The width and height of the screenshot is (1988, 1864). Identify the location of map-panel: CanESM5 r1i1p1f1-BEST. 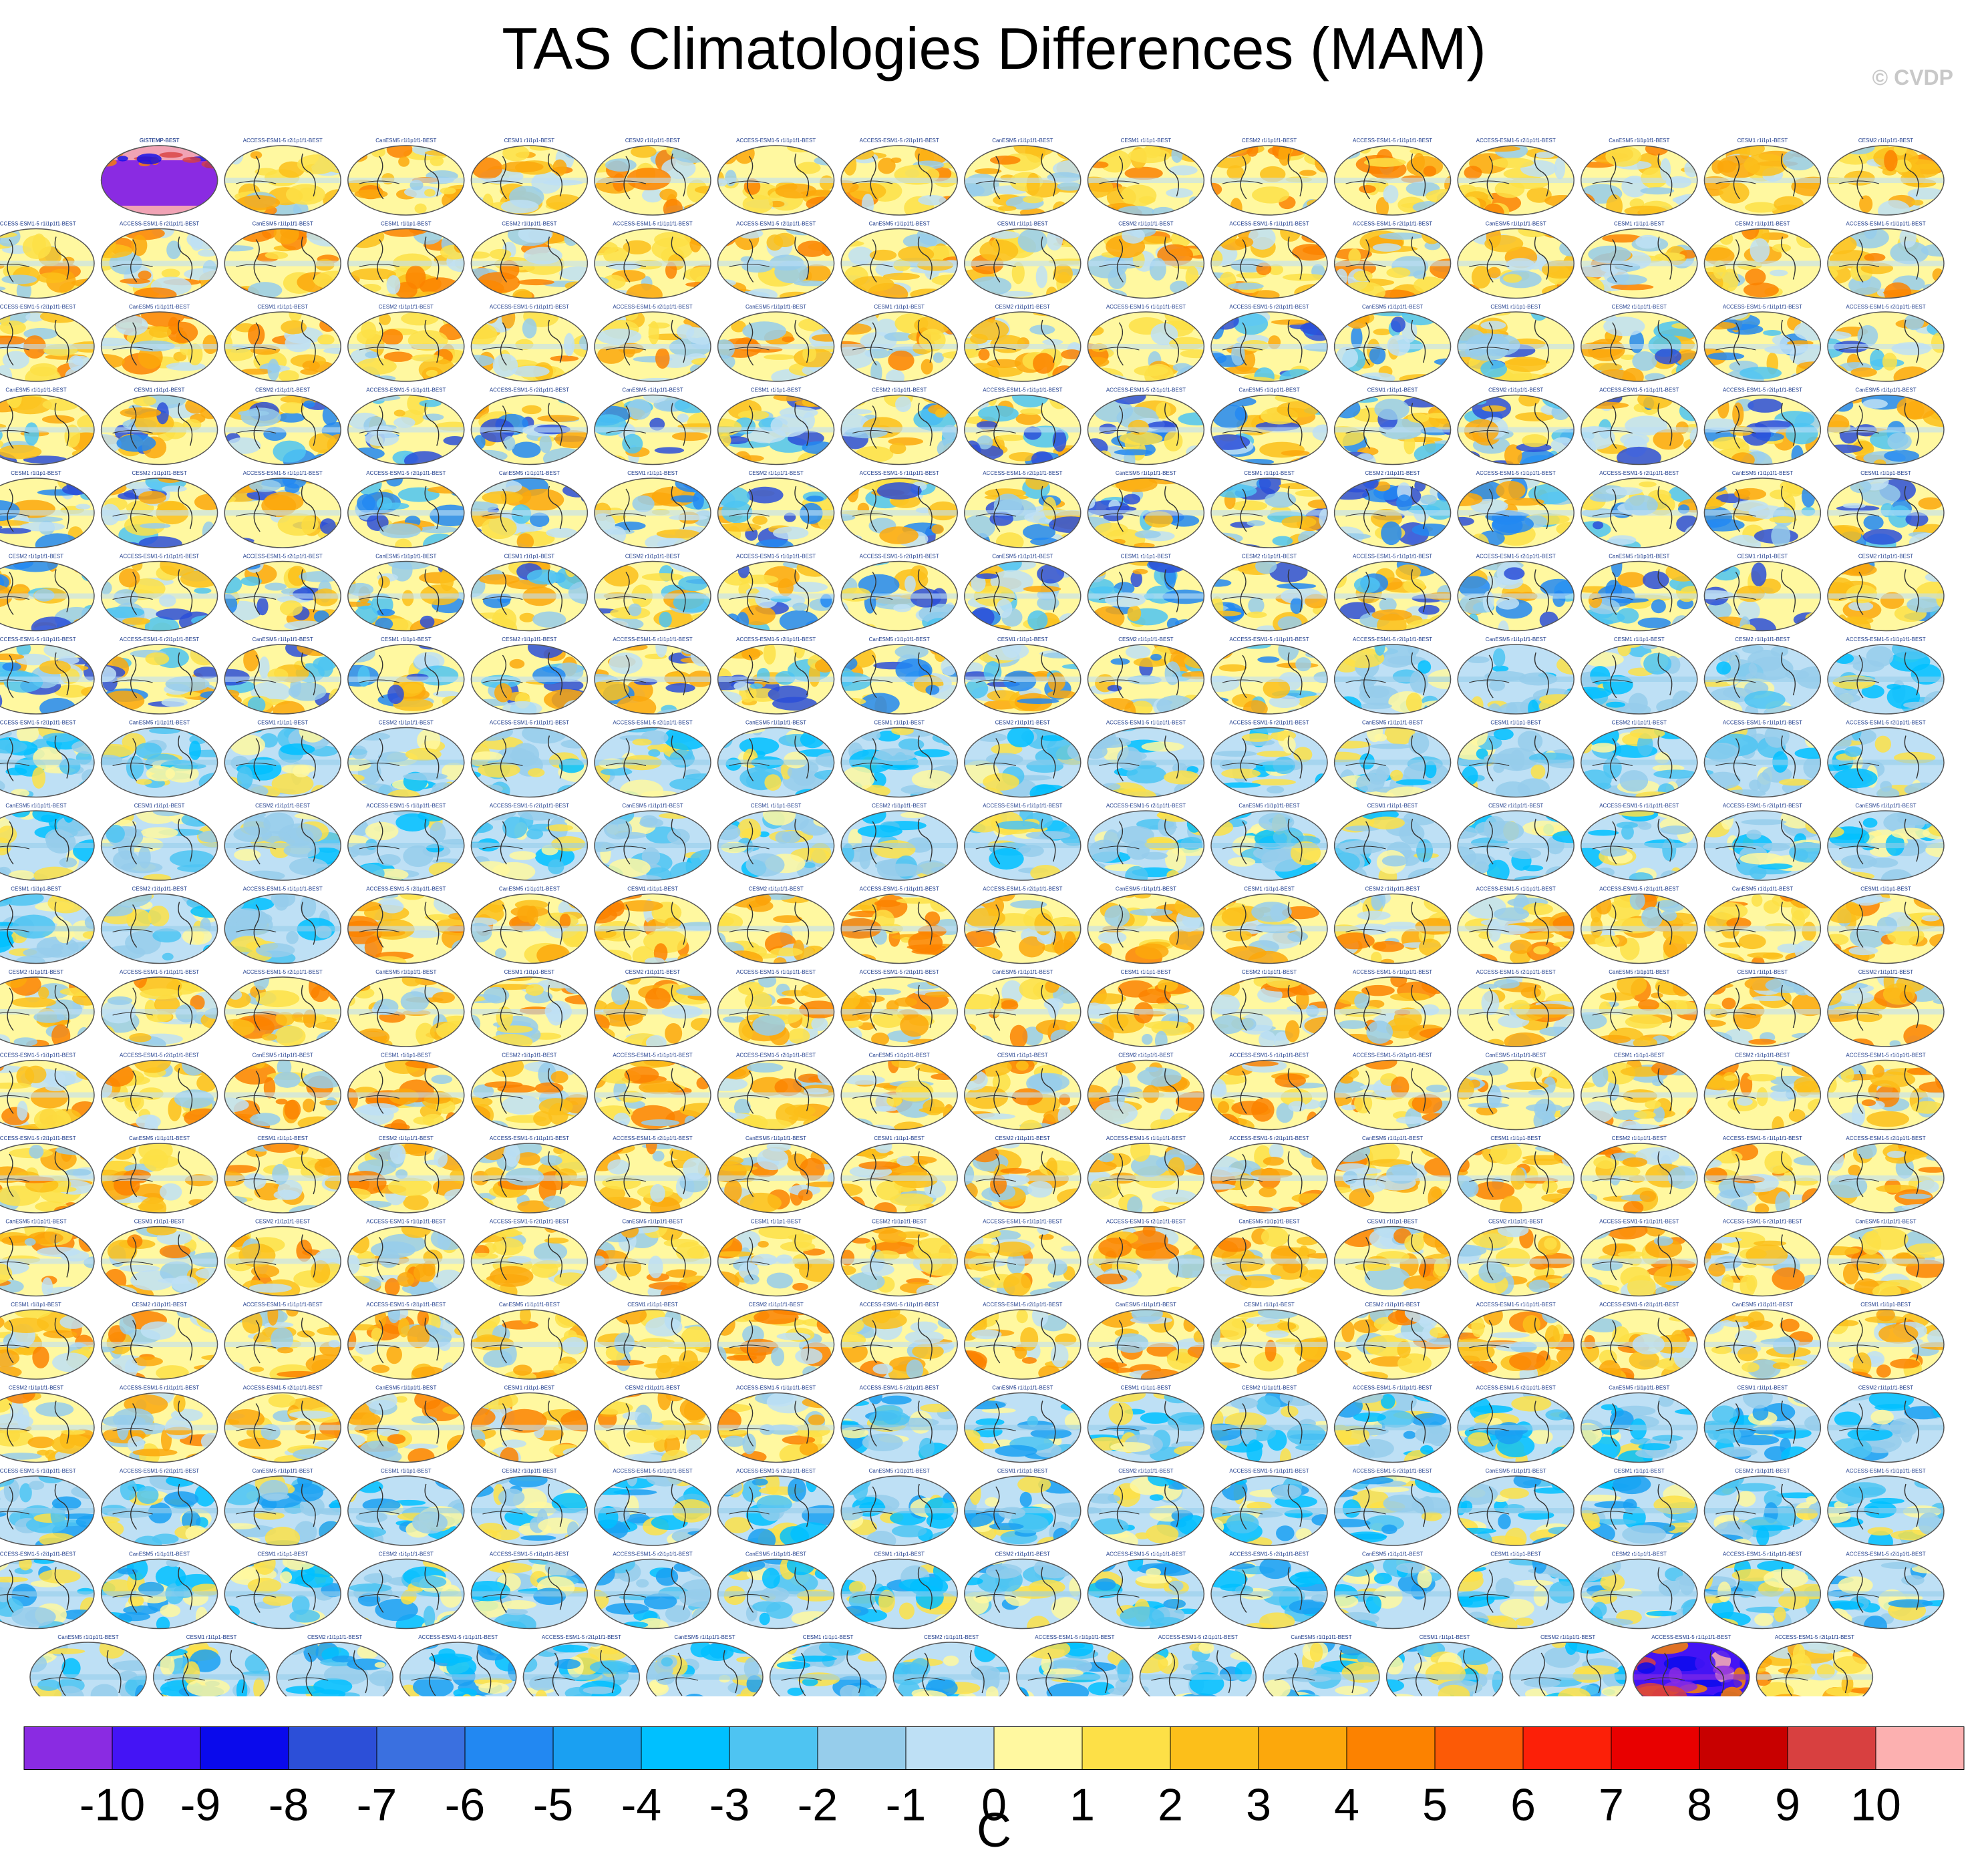
(1762, 509).